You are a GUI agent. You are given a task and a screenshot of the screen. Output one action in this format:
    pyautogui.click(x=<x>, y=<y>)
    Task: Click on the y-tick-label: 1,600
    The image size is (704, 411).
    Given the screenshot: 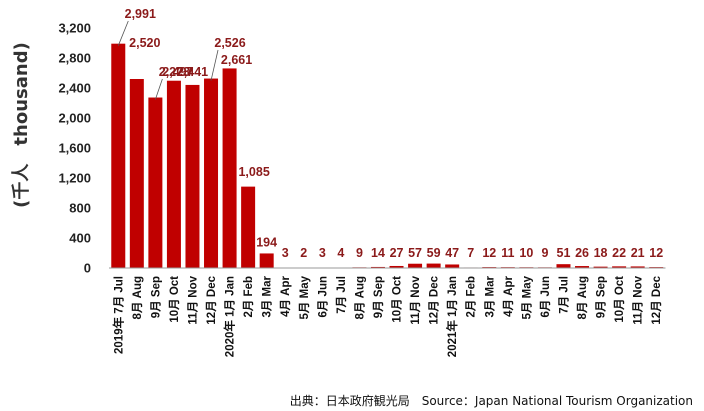 What is the action you would take?
    pyautogui.click(x=74, y=148)
    